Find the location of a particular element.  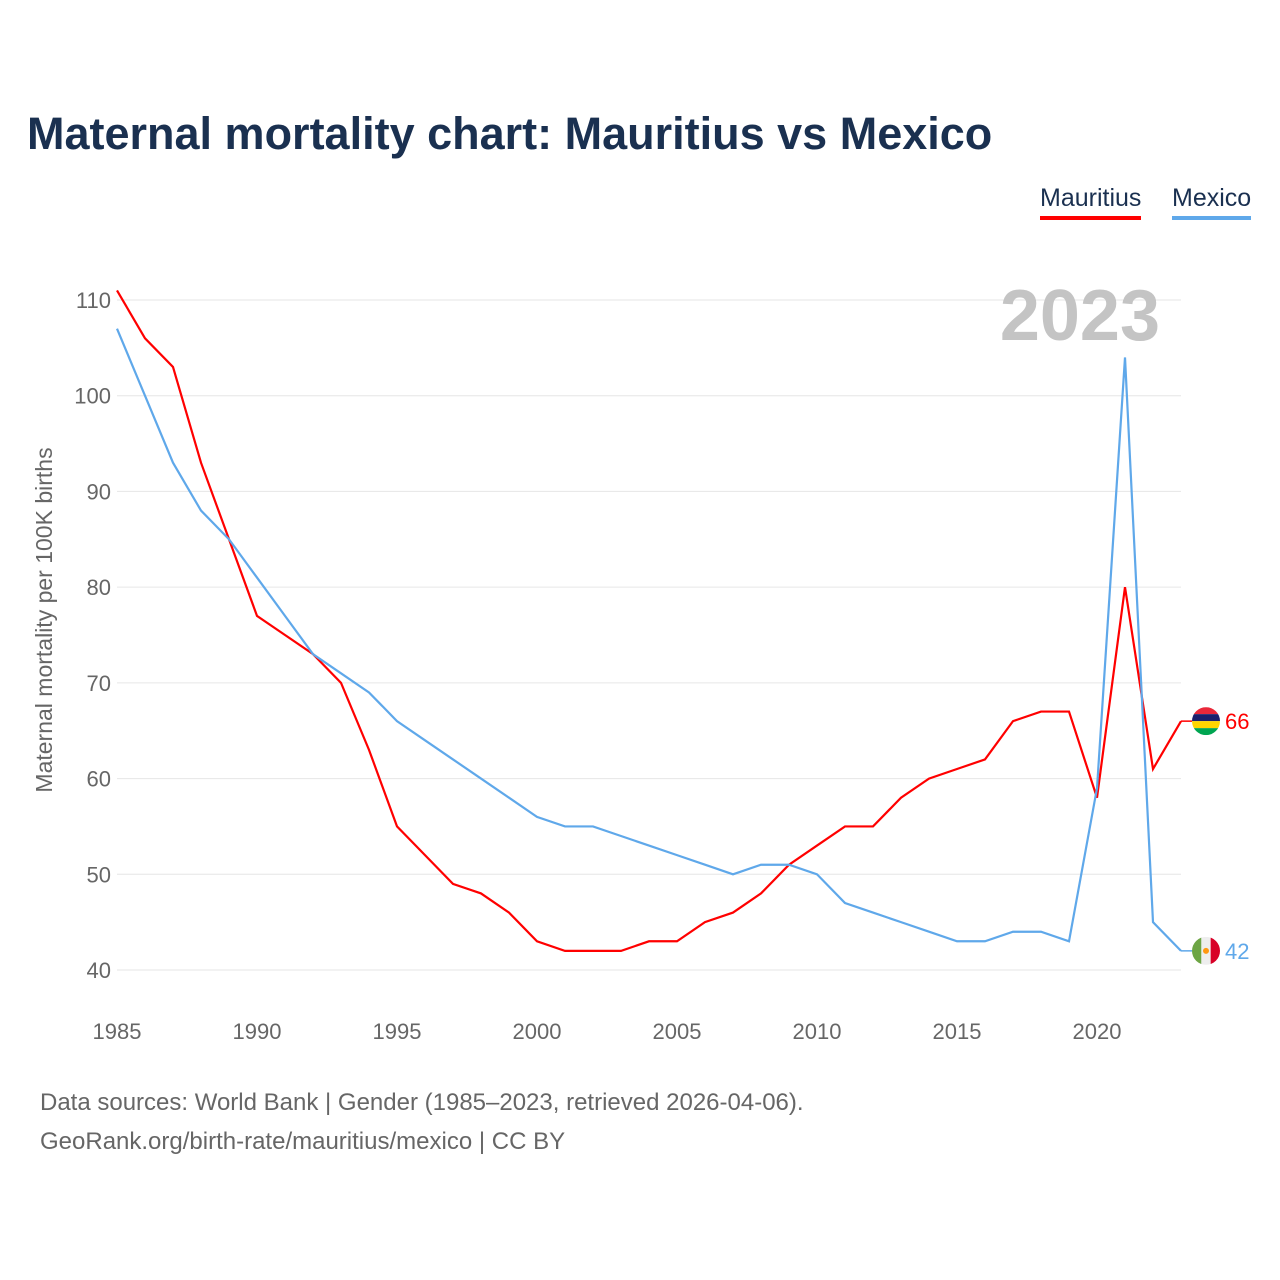

y-axis-label: Maternal mortality per 100K births is located at coordinates (44, 619).